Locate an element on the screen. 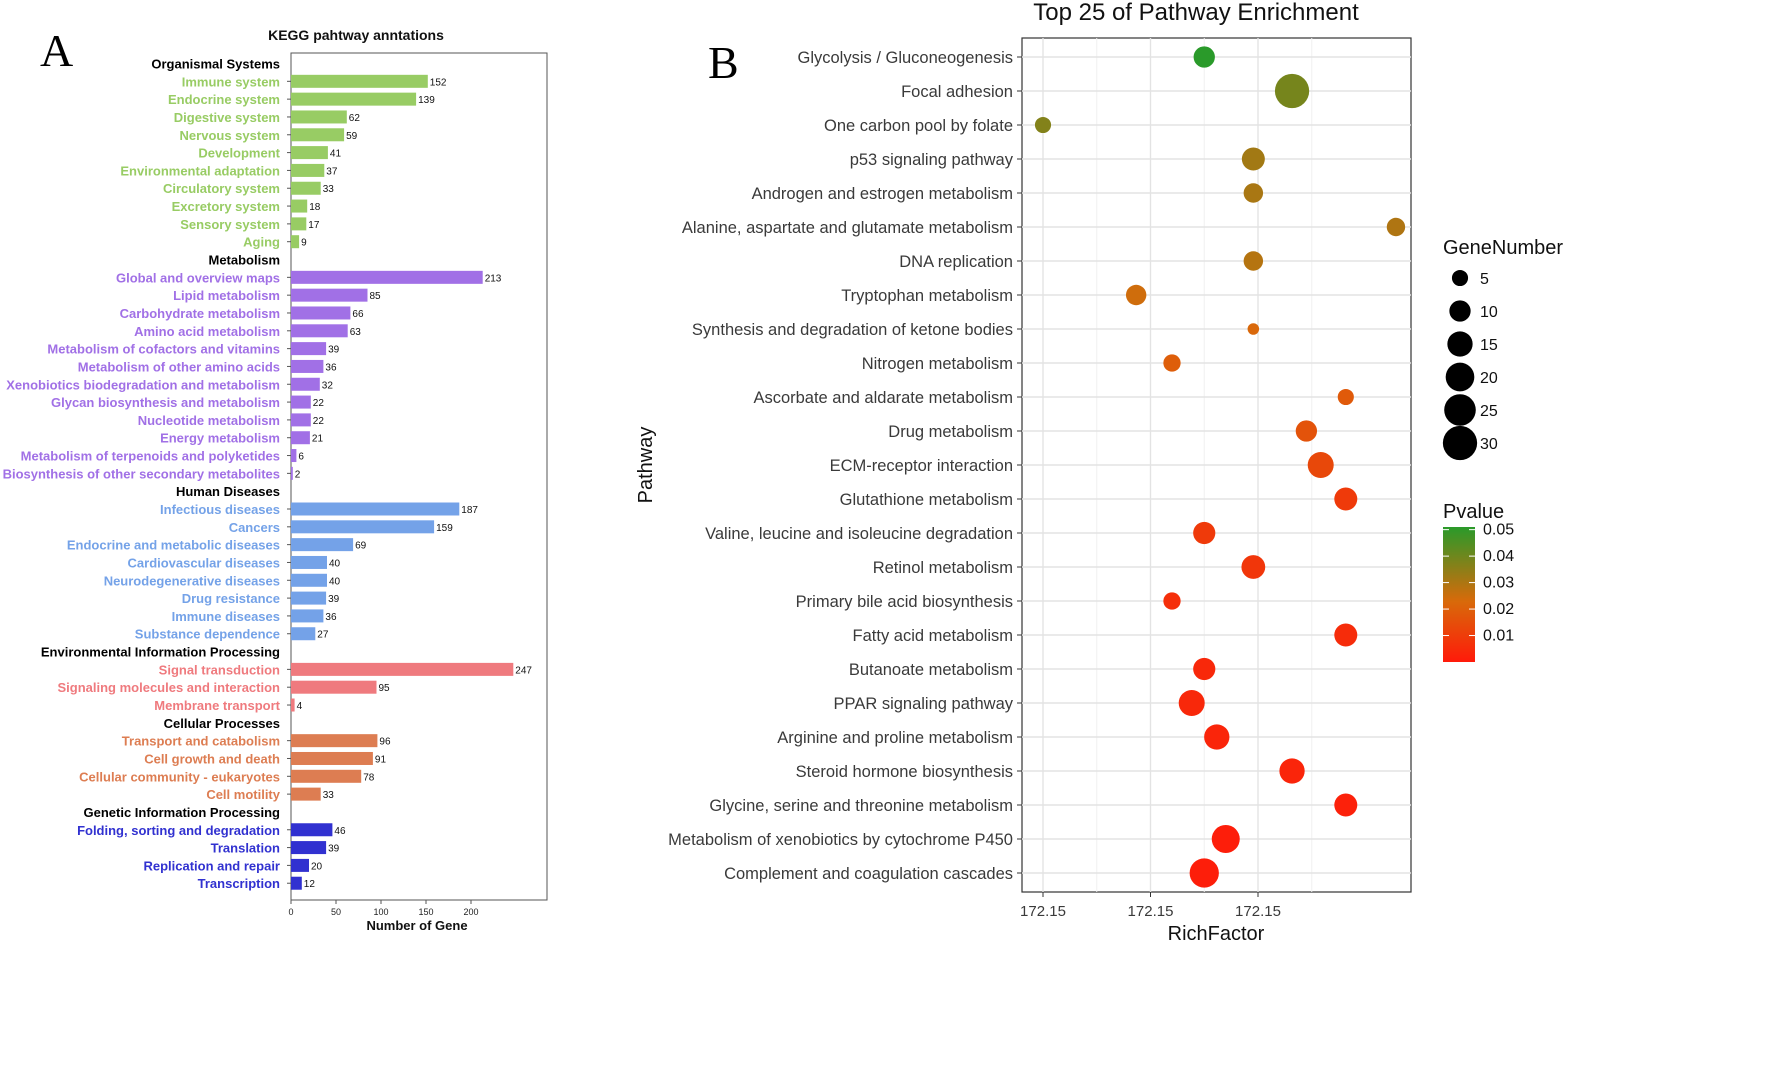 This screenshot has width=1772, height=1065. bar-label: Global and overview maps is located at coordinates (198, 277).